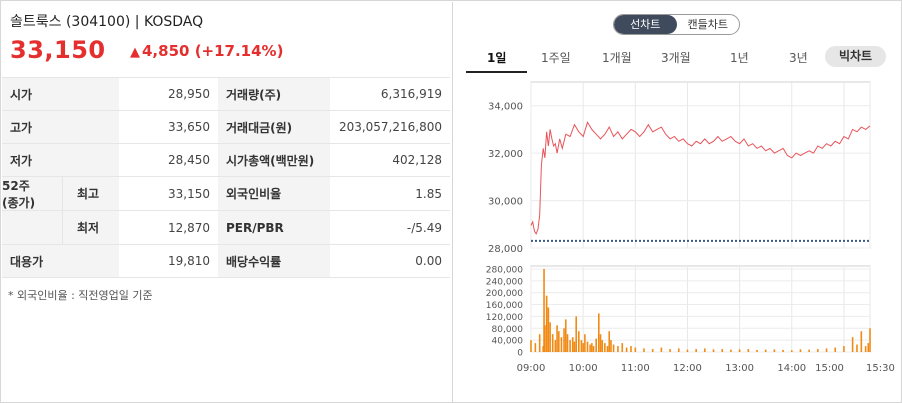  Describe the element at coordinates (60, 227) in the screenshot. I see `week52-cell: 최저` at that location.